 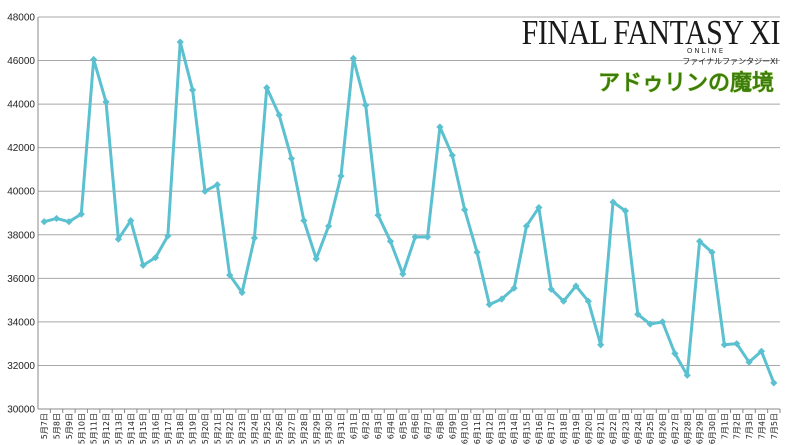 What do you see at coordinates (663, 428) in the screenshot?
I see `x-tick-label: 6月26日` at bounding box center [663, 428].